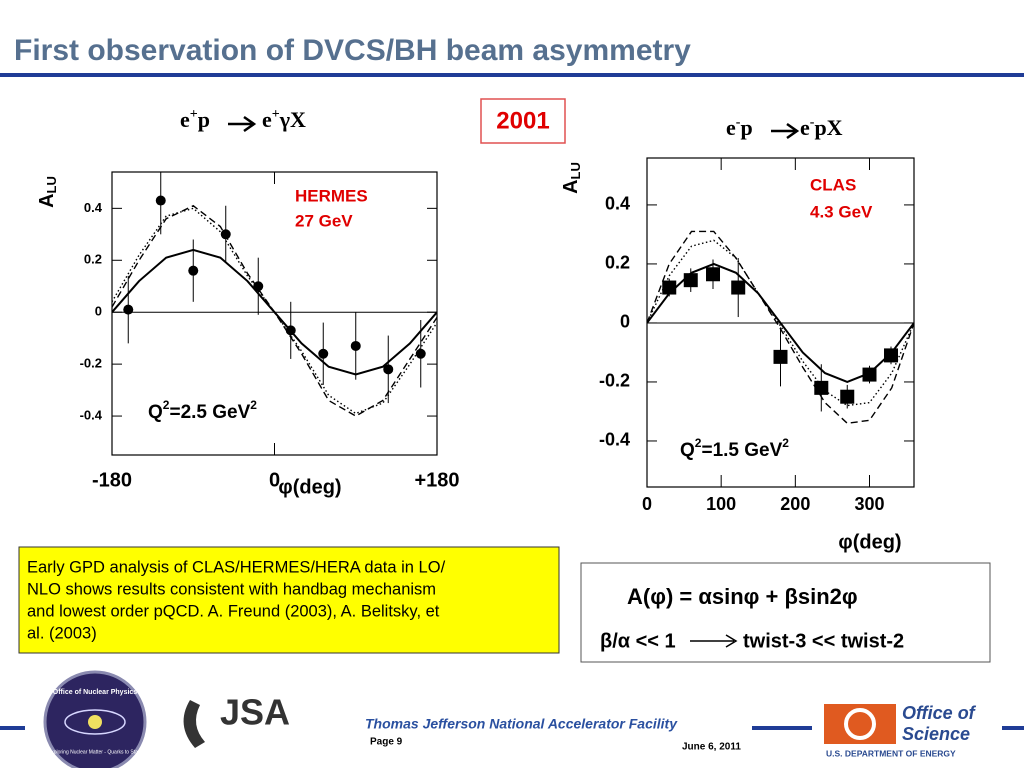 This screenshot has height=768, width=1024. What do you see at coordinates (209, 412) in the screenshot?
I see `q-label-part: =2.5 GeV` at bounding box center [209, 412].